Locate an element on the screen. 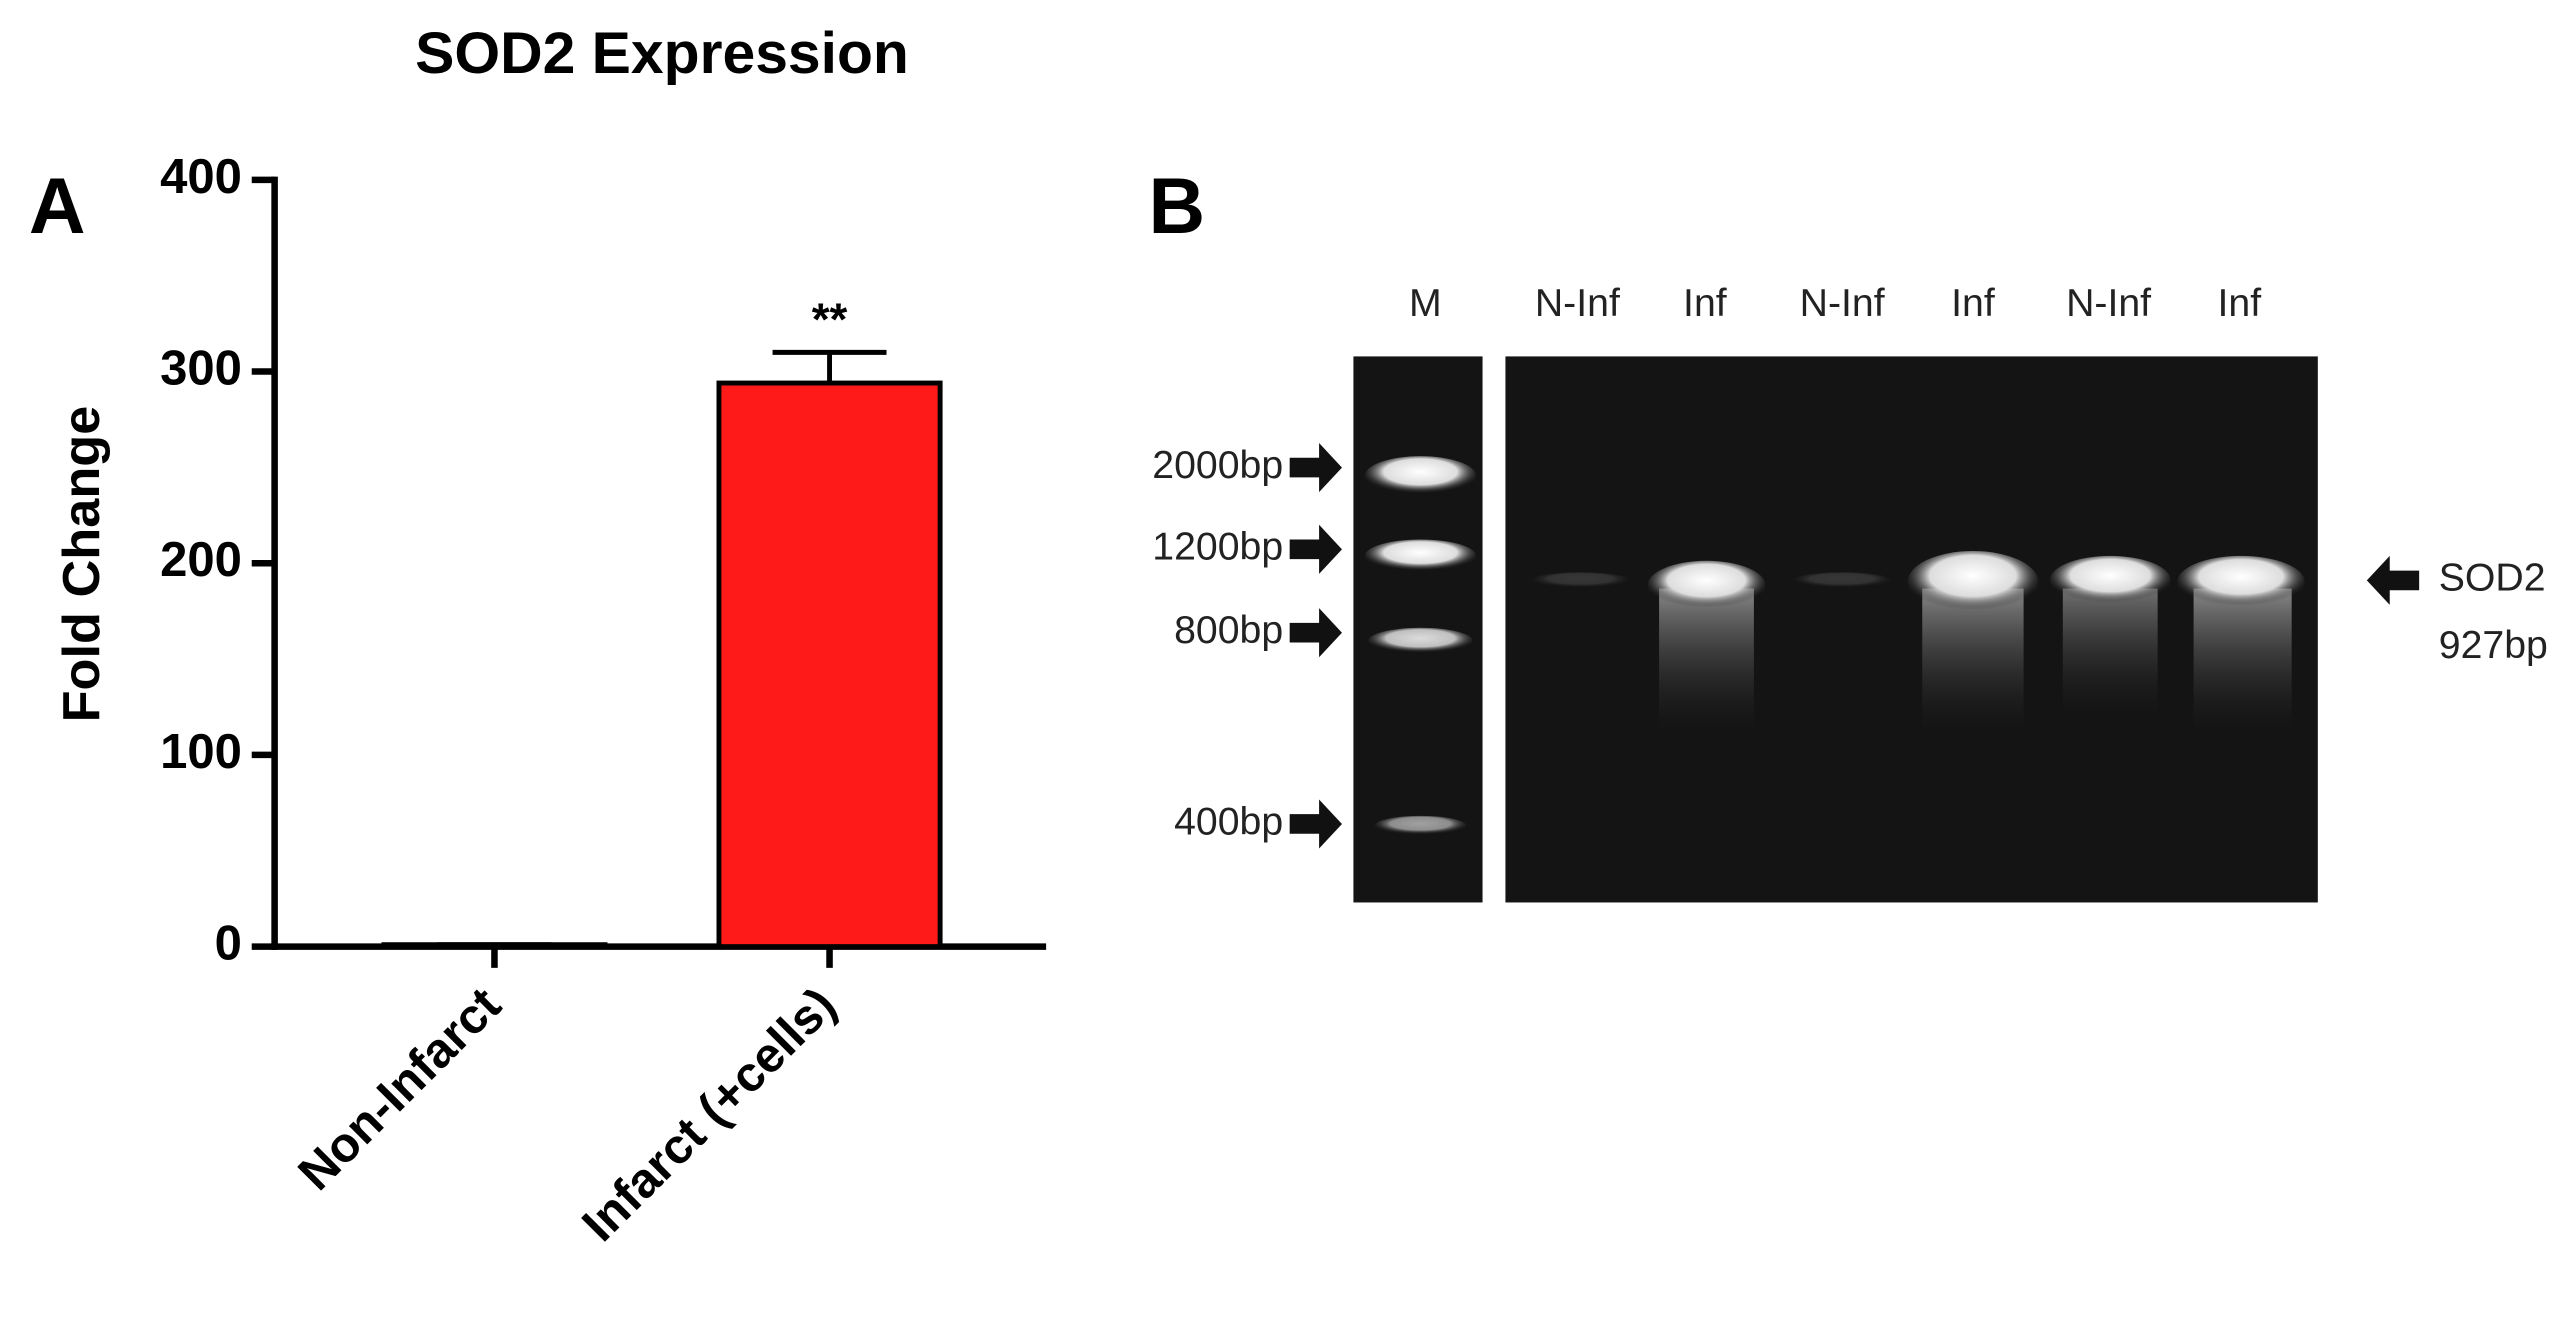  y-tick-label: 400 is located at coordinates (201, 177).